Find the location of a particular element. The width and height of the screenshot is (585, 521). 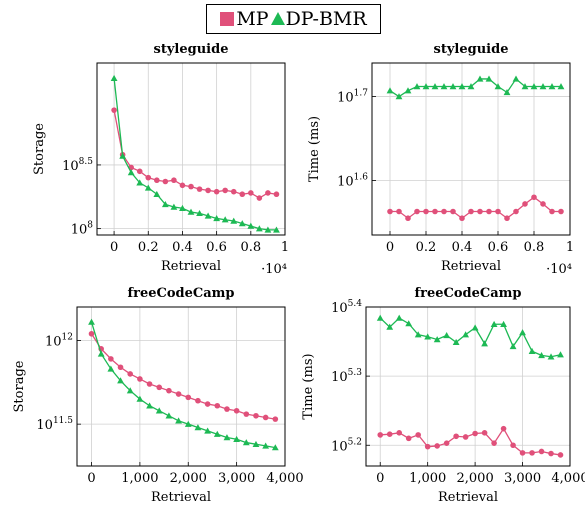

legend-label-mp: MP is located at coordinates (252, 19).